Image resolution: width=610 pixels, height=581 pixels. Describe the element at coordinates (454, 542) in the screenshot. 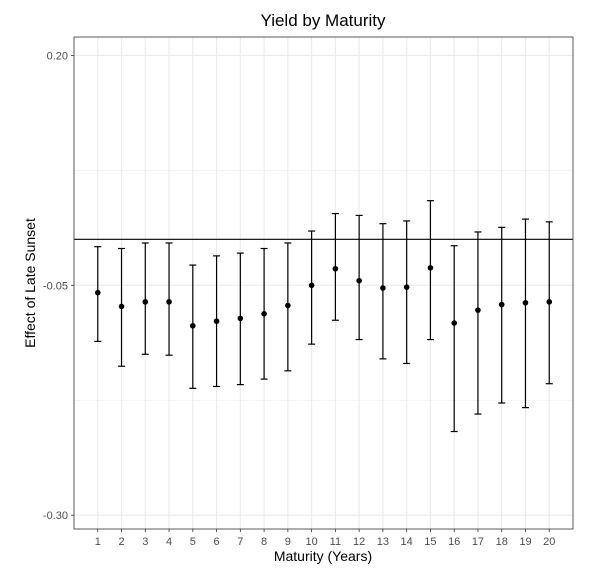

I see `x-tick-label: 16` at that location.